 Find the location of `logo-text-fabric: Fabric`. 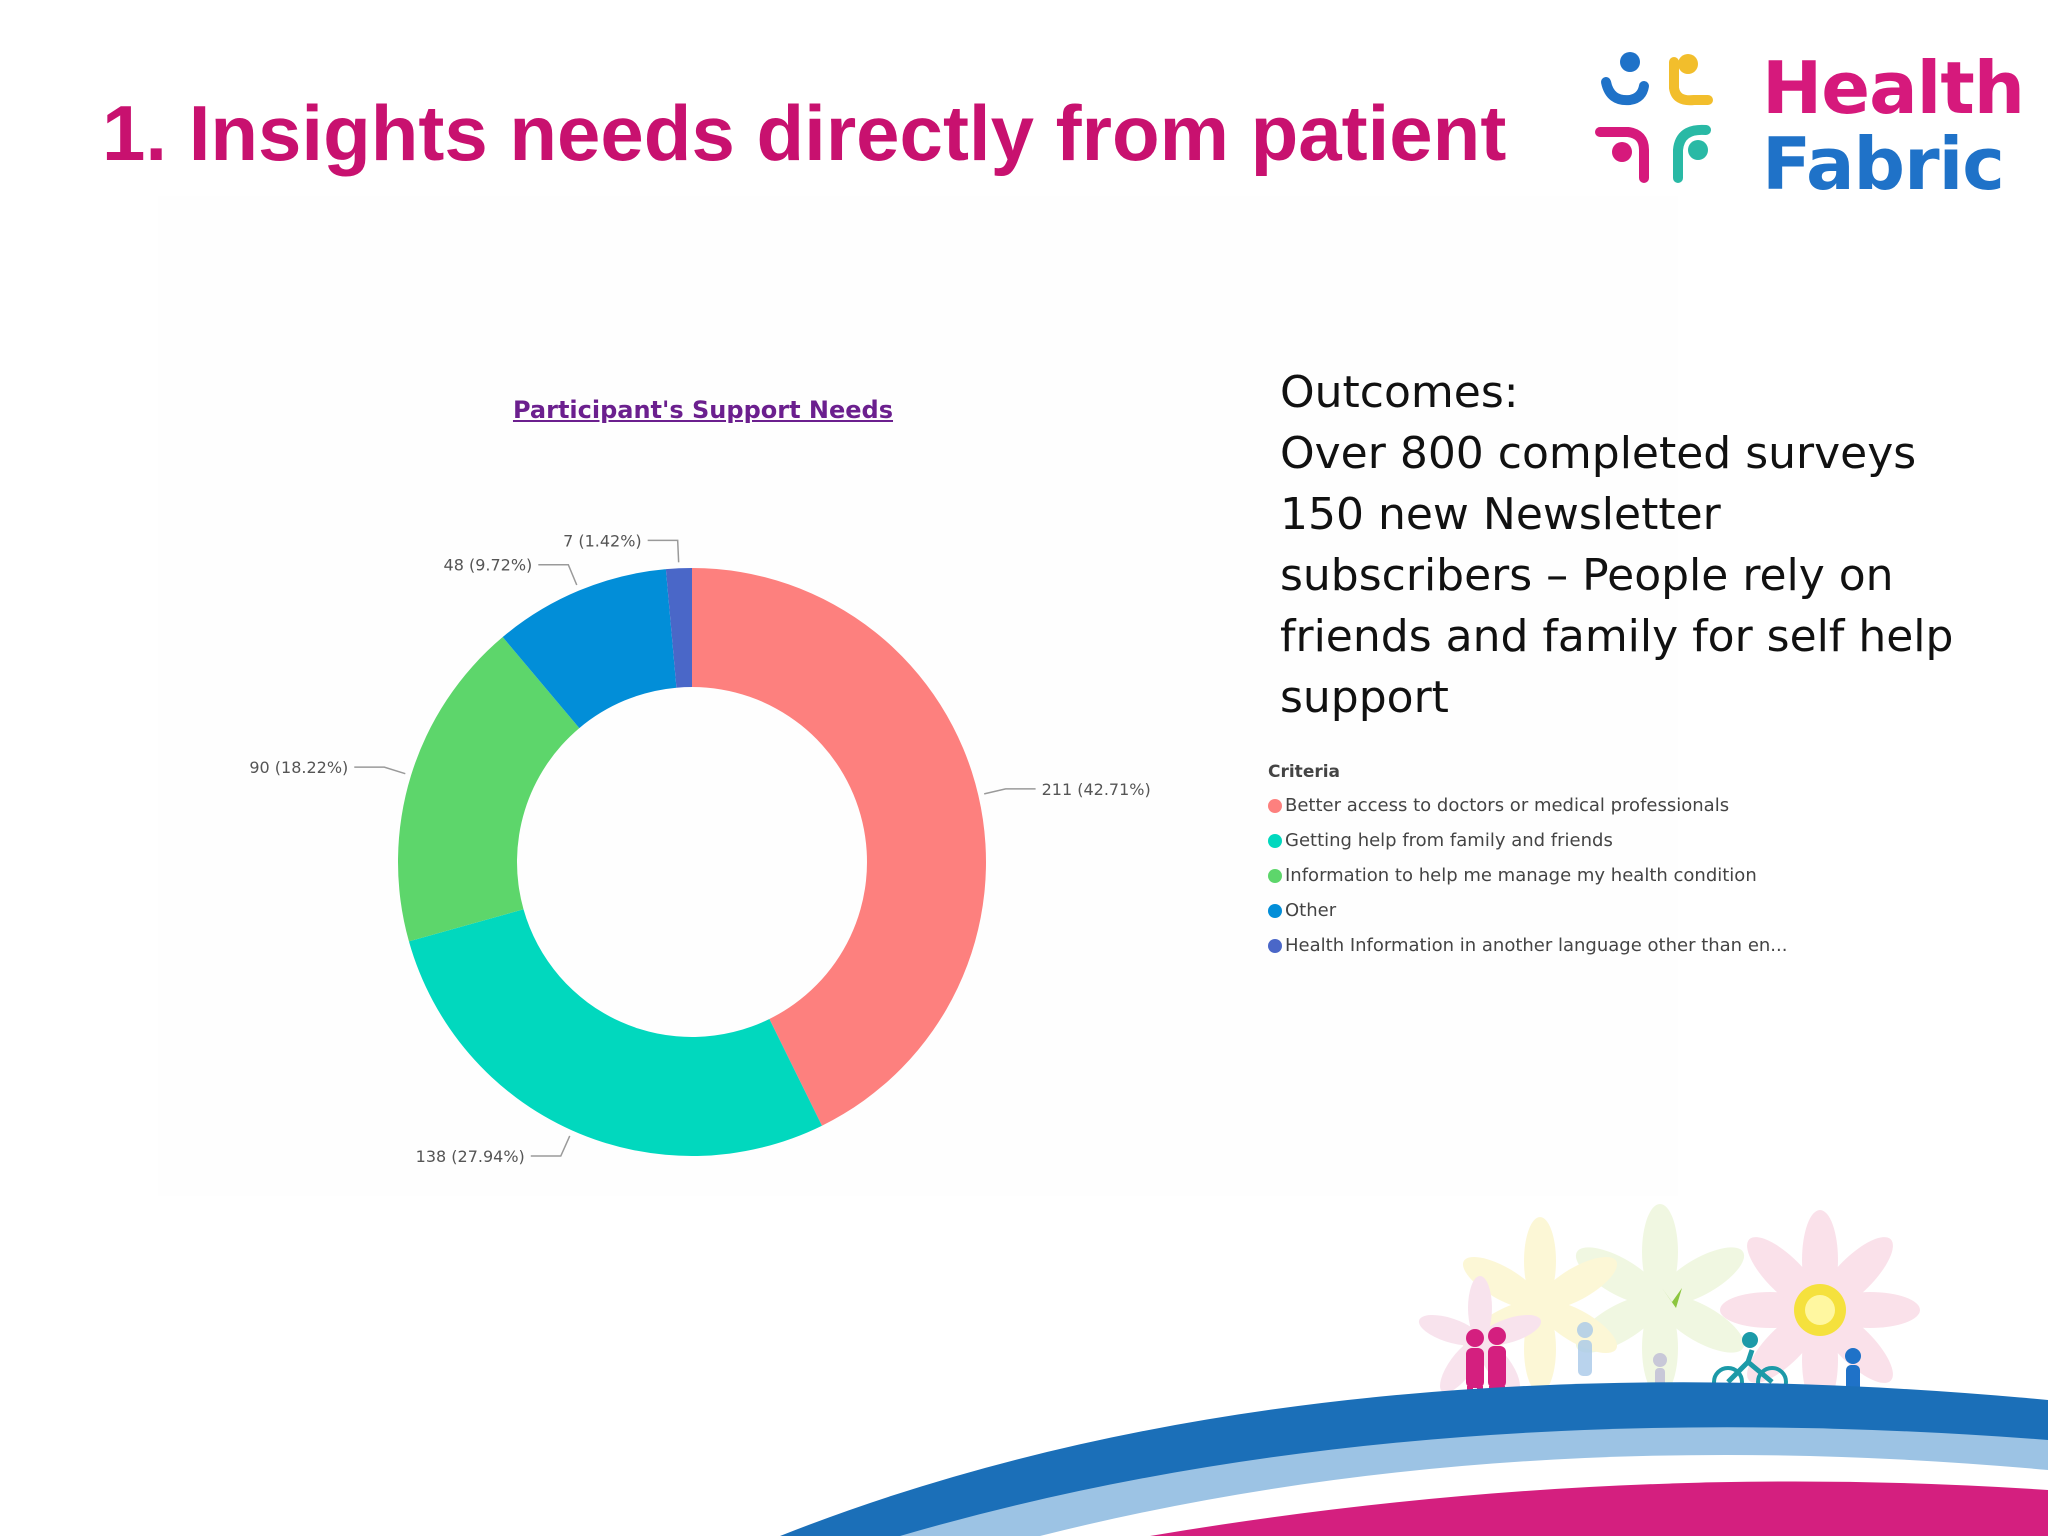

logo-text-fabric: Fabric is located at coordinates (1883, 164).